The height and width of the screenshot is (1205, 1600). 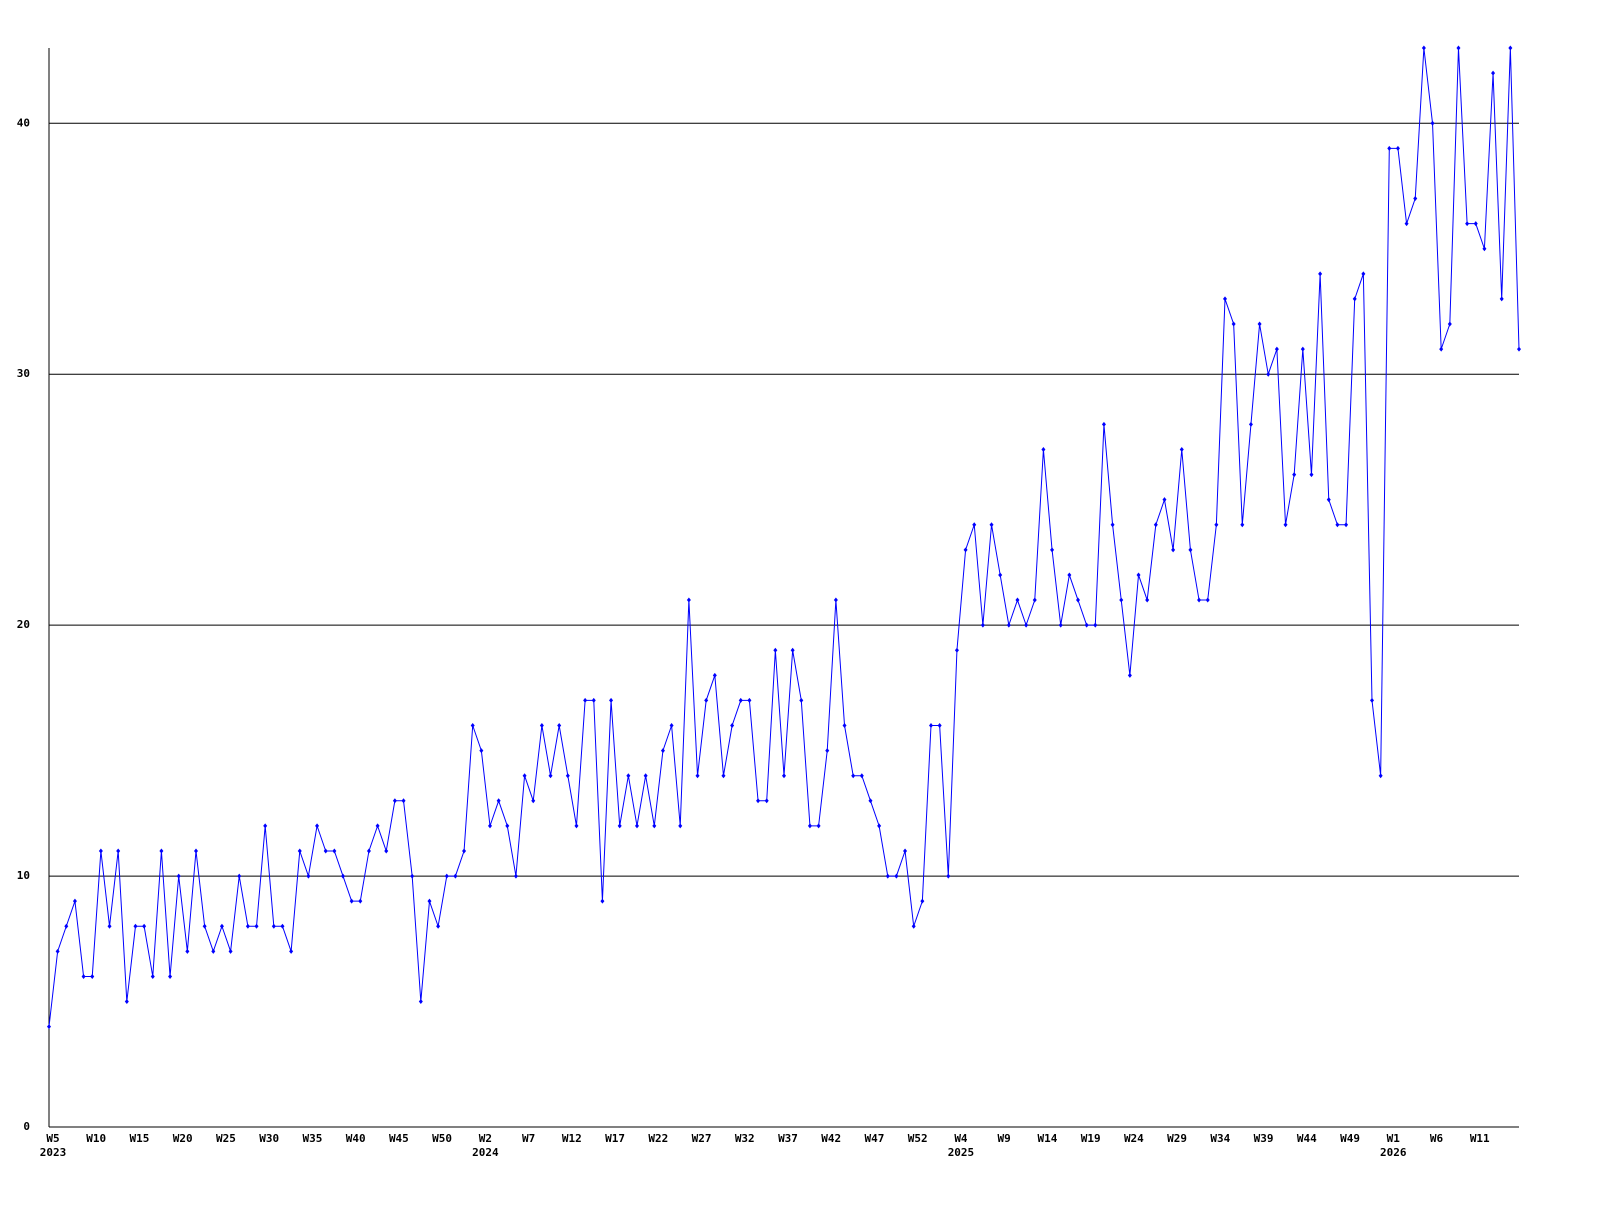 What do you see at coordinates (23, 875) in the screenshot?
I see `y-tick-label: 10` at bounding box center [23, 875].